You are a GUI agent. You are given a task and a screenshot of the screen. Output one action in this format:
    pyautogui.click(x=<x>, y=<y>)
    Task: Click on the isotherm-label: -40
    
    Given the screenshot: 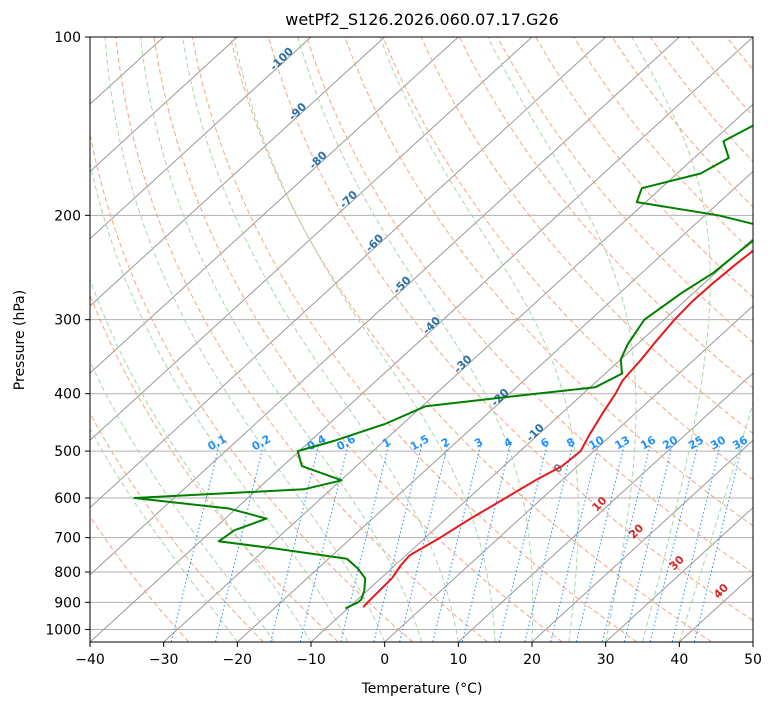 What is the action you would take?
    pyautogui.click(x=431, y=325)
    